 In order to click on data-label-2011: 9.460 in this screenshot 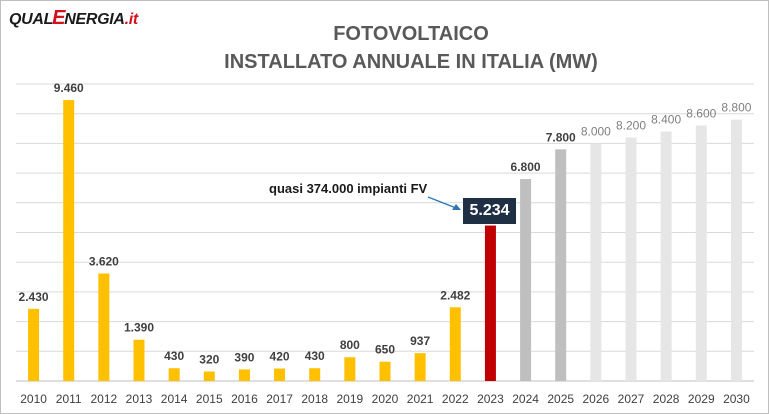, I will do `click(69, 88)`.